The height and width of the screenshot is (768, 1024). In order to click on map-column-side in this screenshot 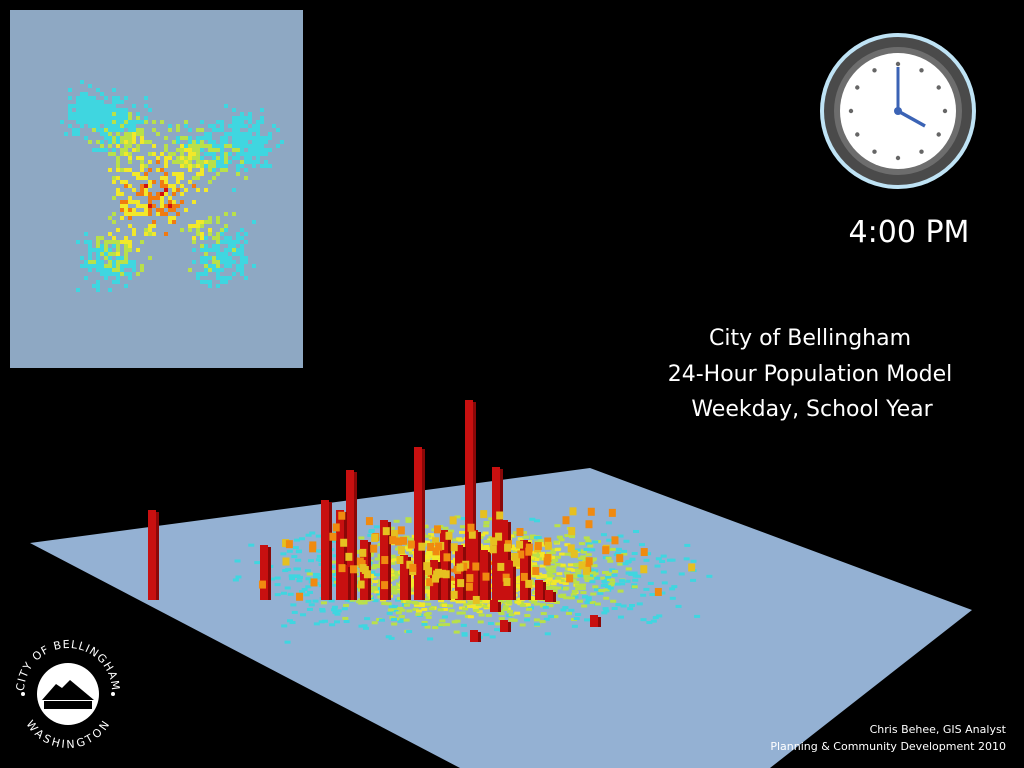, I will do `click(464, 573)`.